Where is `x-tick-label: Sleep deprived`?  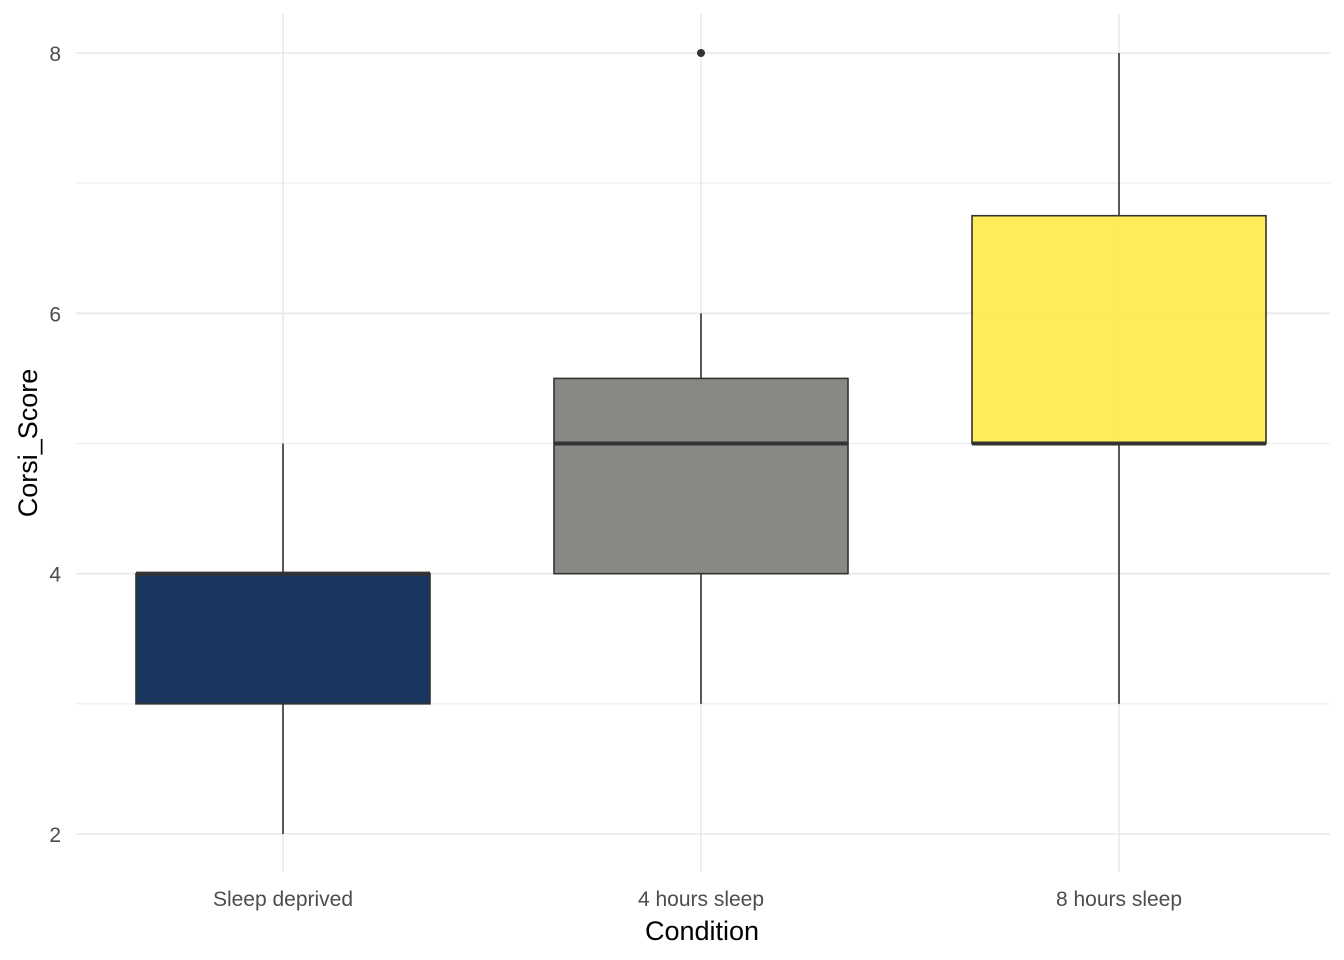
x-tick-label: Sleep deprived is located at coordinates (283, 899).